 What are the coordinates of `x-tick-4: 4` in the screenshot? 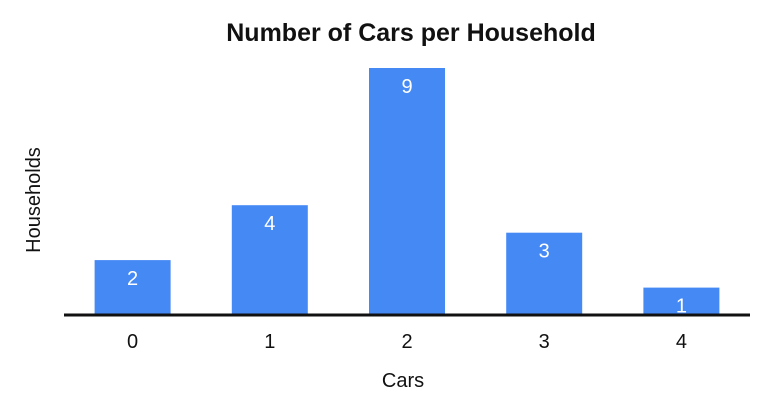 It's located at (681, 342).